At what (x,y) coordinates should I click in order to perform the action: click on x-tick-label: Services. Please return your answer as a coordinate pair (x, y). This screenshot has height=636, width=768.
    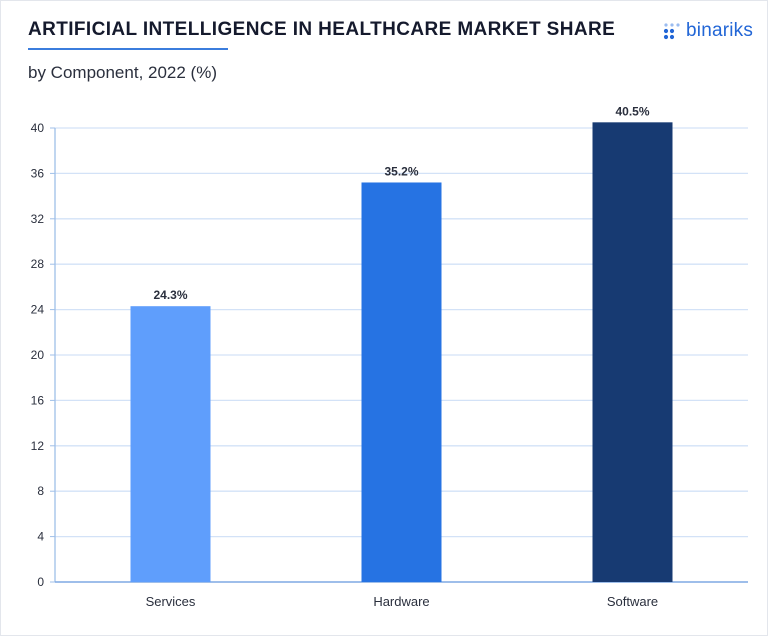
    Looking at the image, I should click on (171, 601).